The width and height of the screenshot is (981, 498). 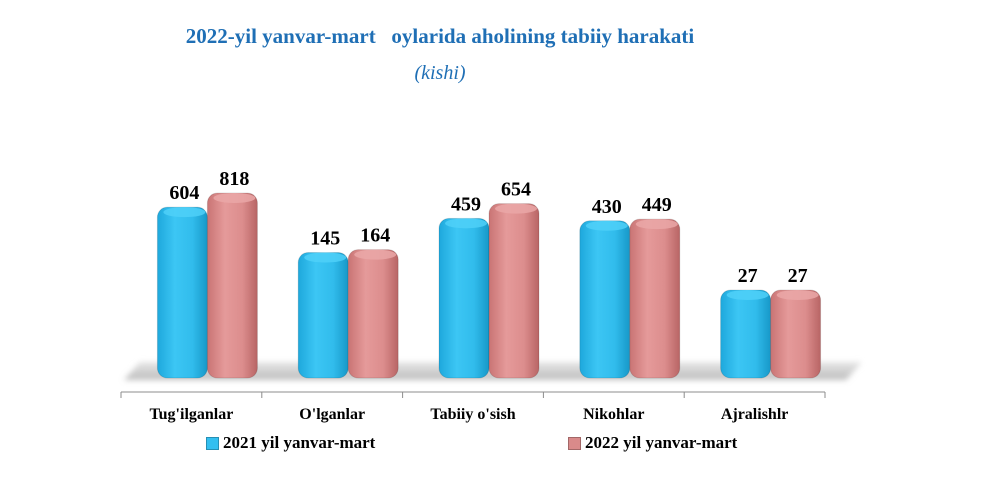 I want to click on legend-swatch-2022, so click(x=574, y=443).